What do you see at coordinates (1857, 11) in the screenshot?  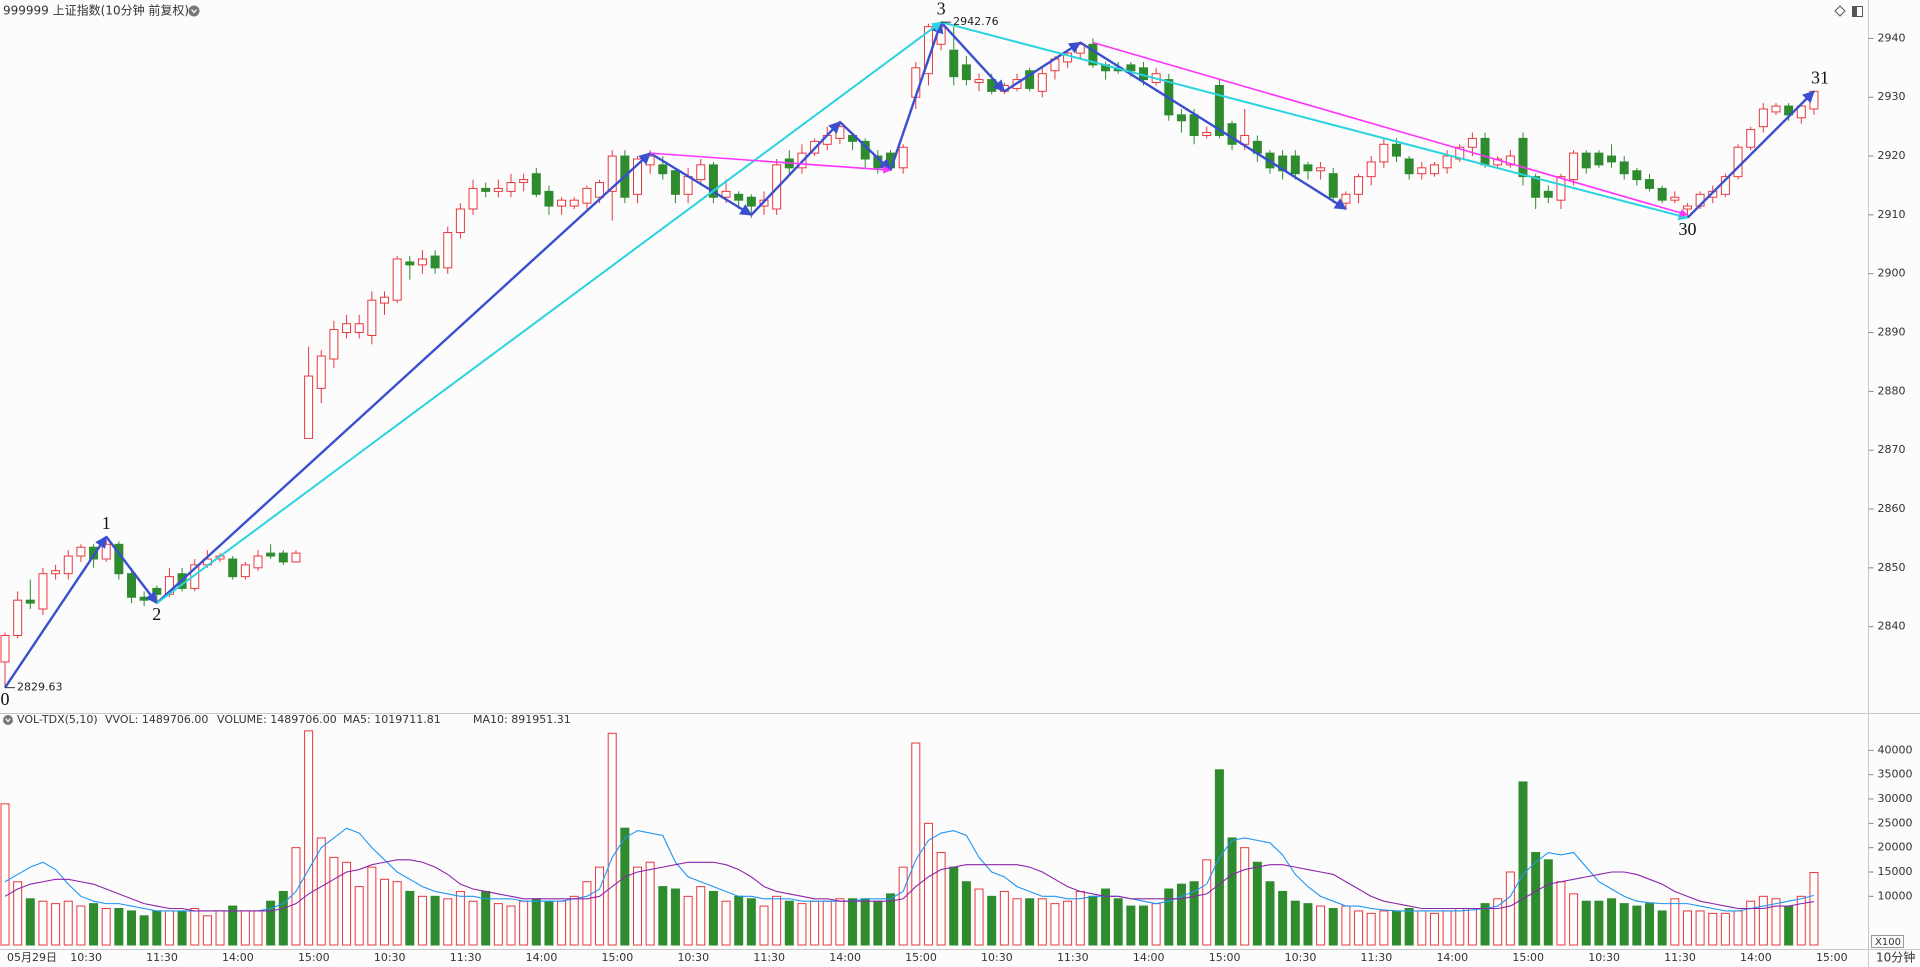 I see `panel-icon` at bounding box center [1857, 11].